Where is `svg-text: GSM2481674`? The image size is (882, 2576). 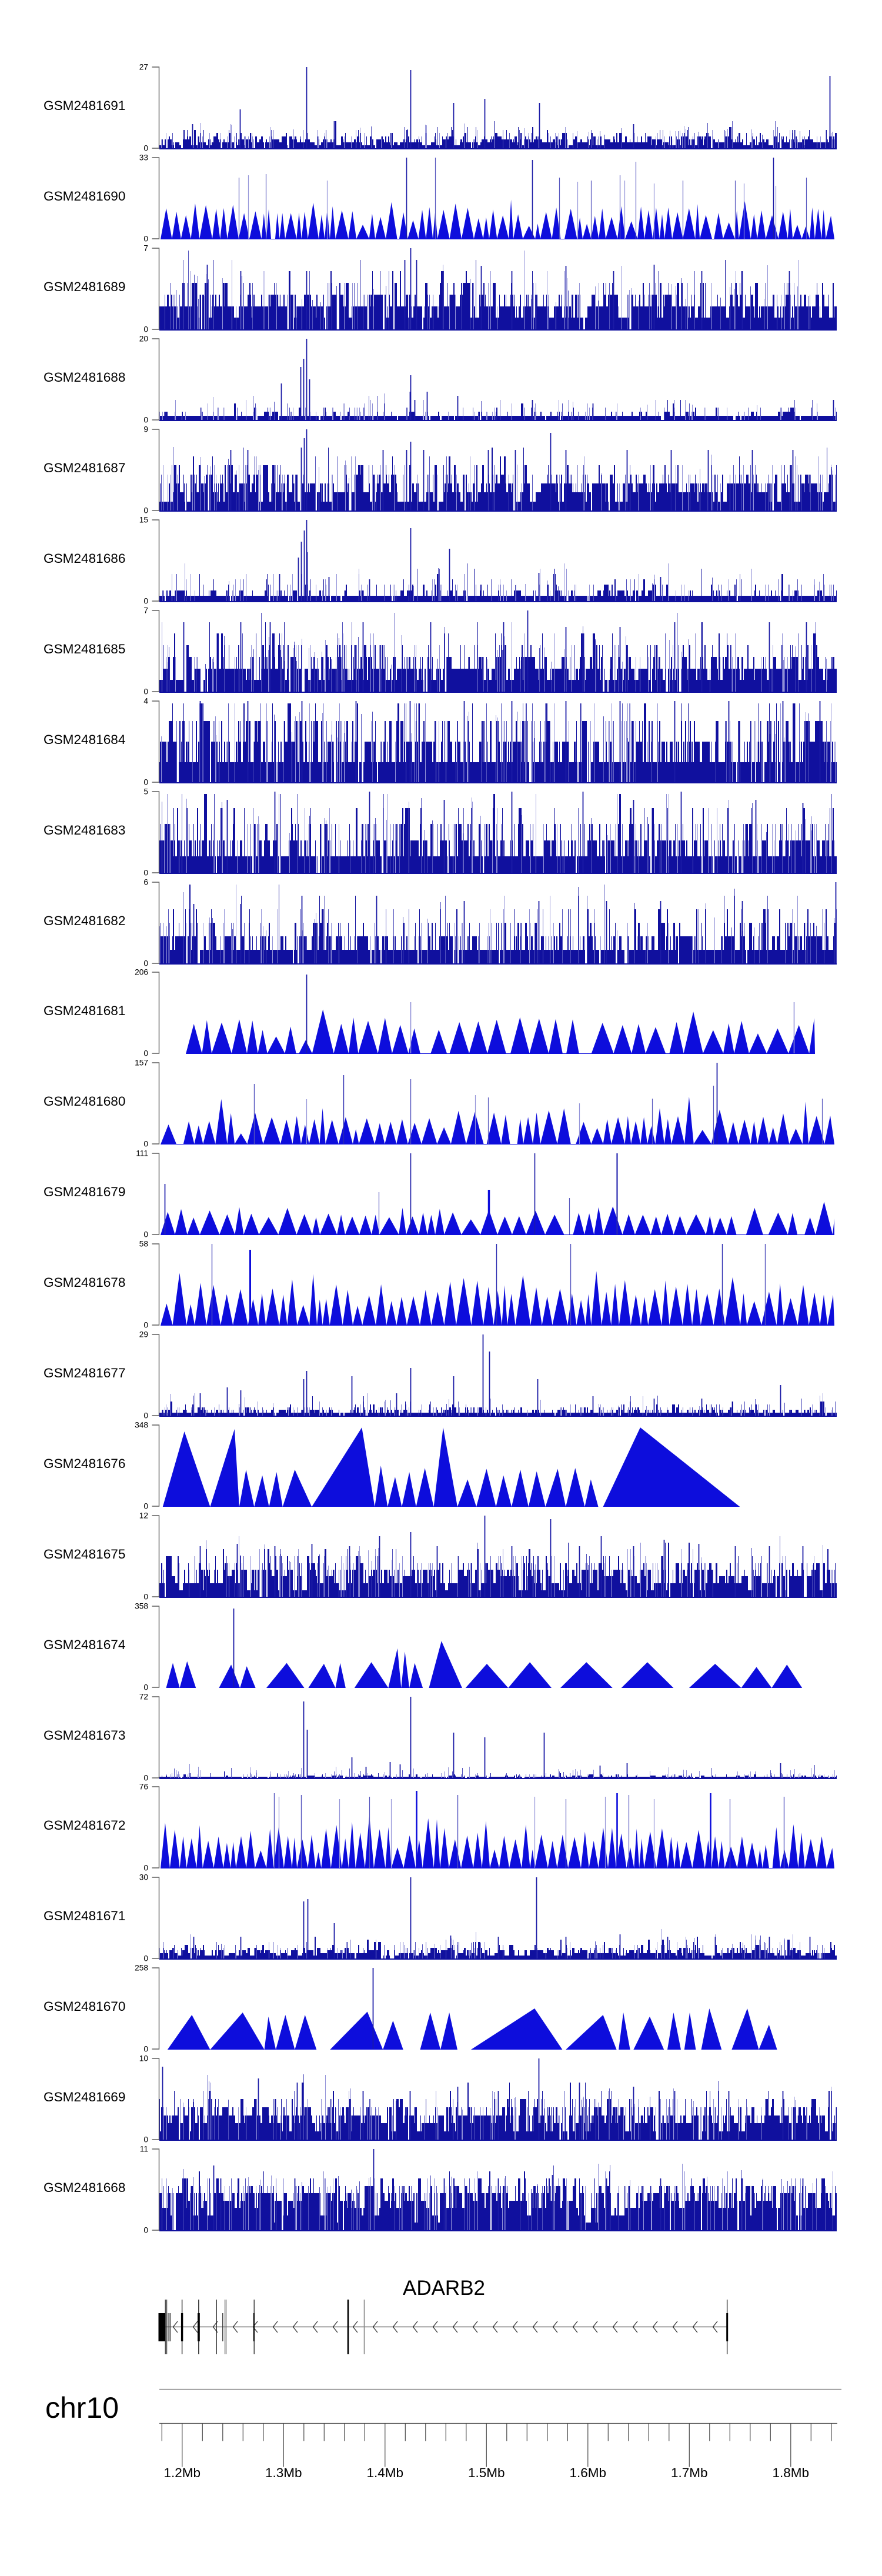
svg-text: GSM2481674 is located at coordinates (84, 1644).